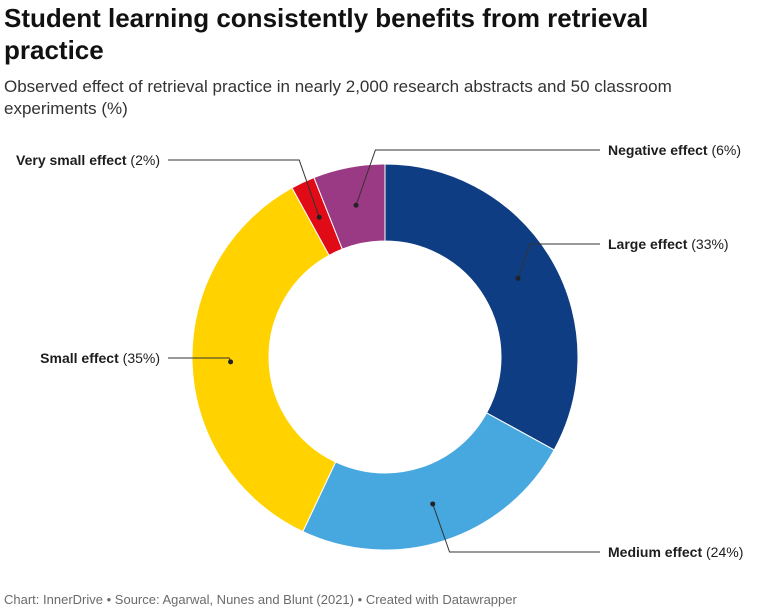 The image size is (768, 610). What do you see at coordinates (100, 358) in the screenshot?
I see `data-label-small-effect: Small effect (35%)` at bounding box center [100, 358].